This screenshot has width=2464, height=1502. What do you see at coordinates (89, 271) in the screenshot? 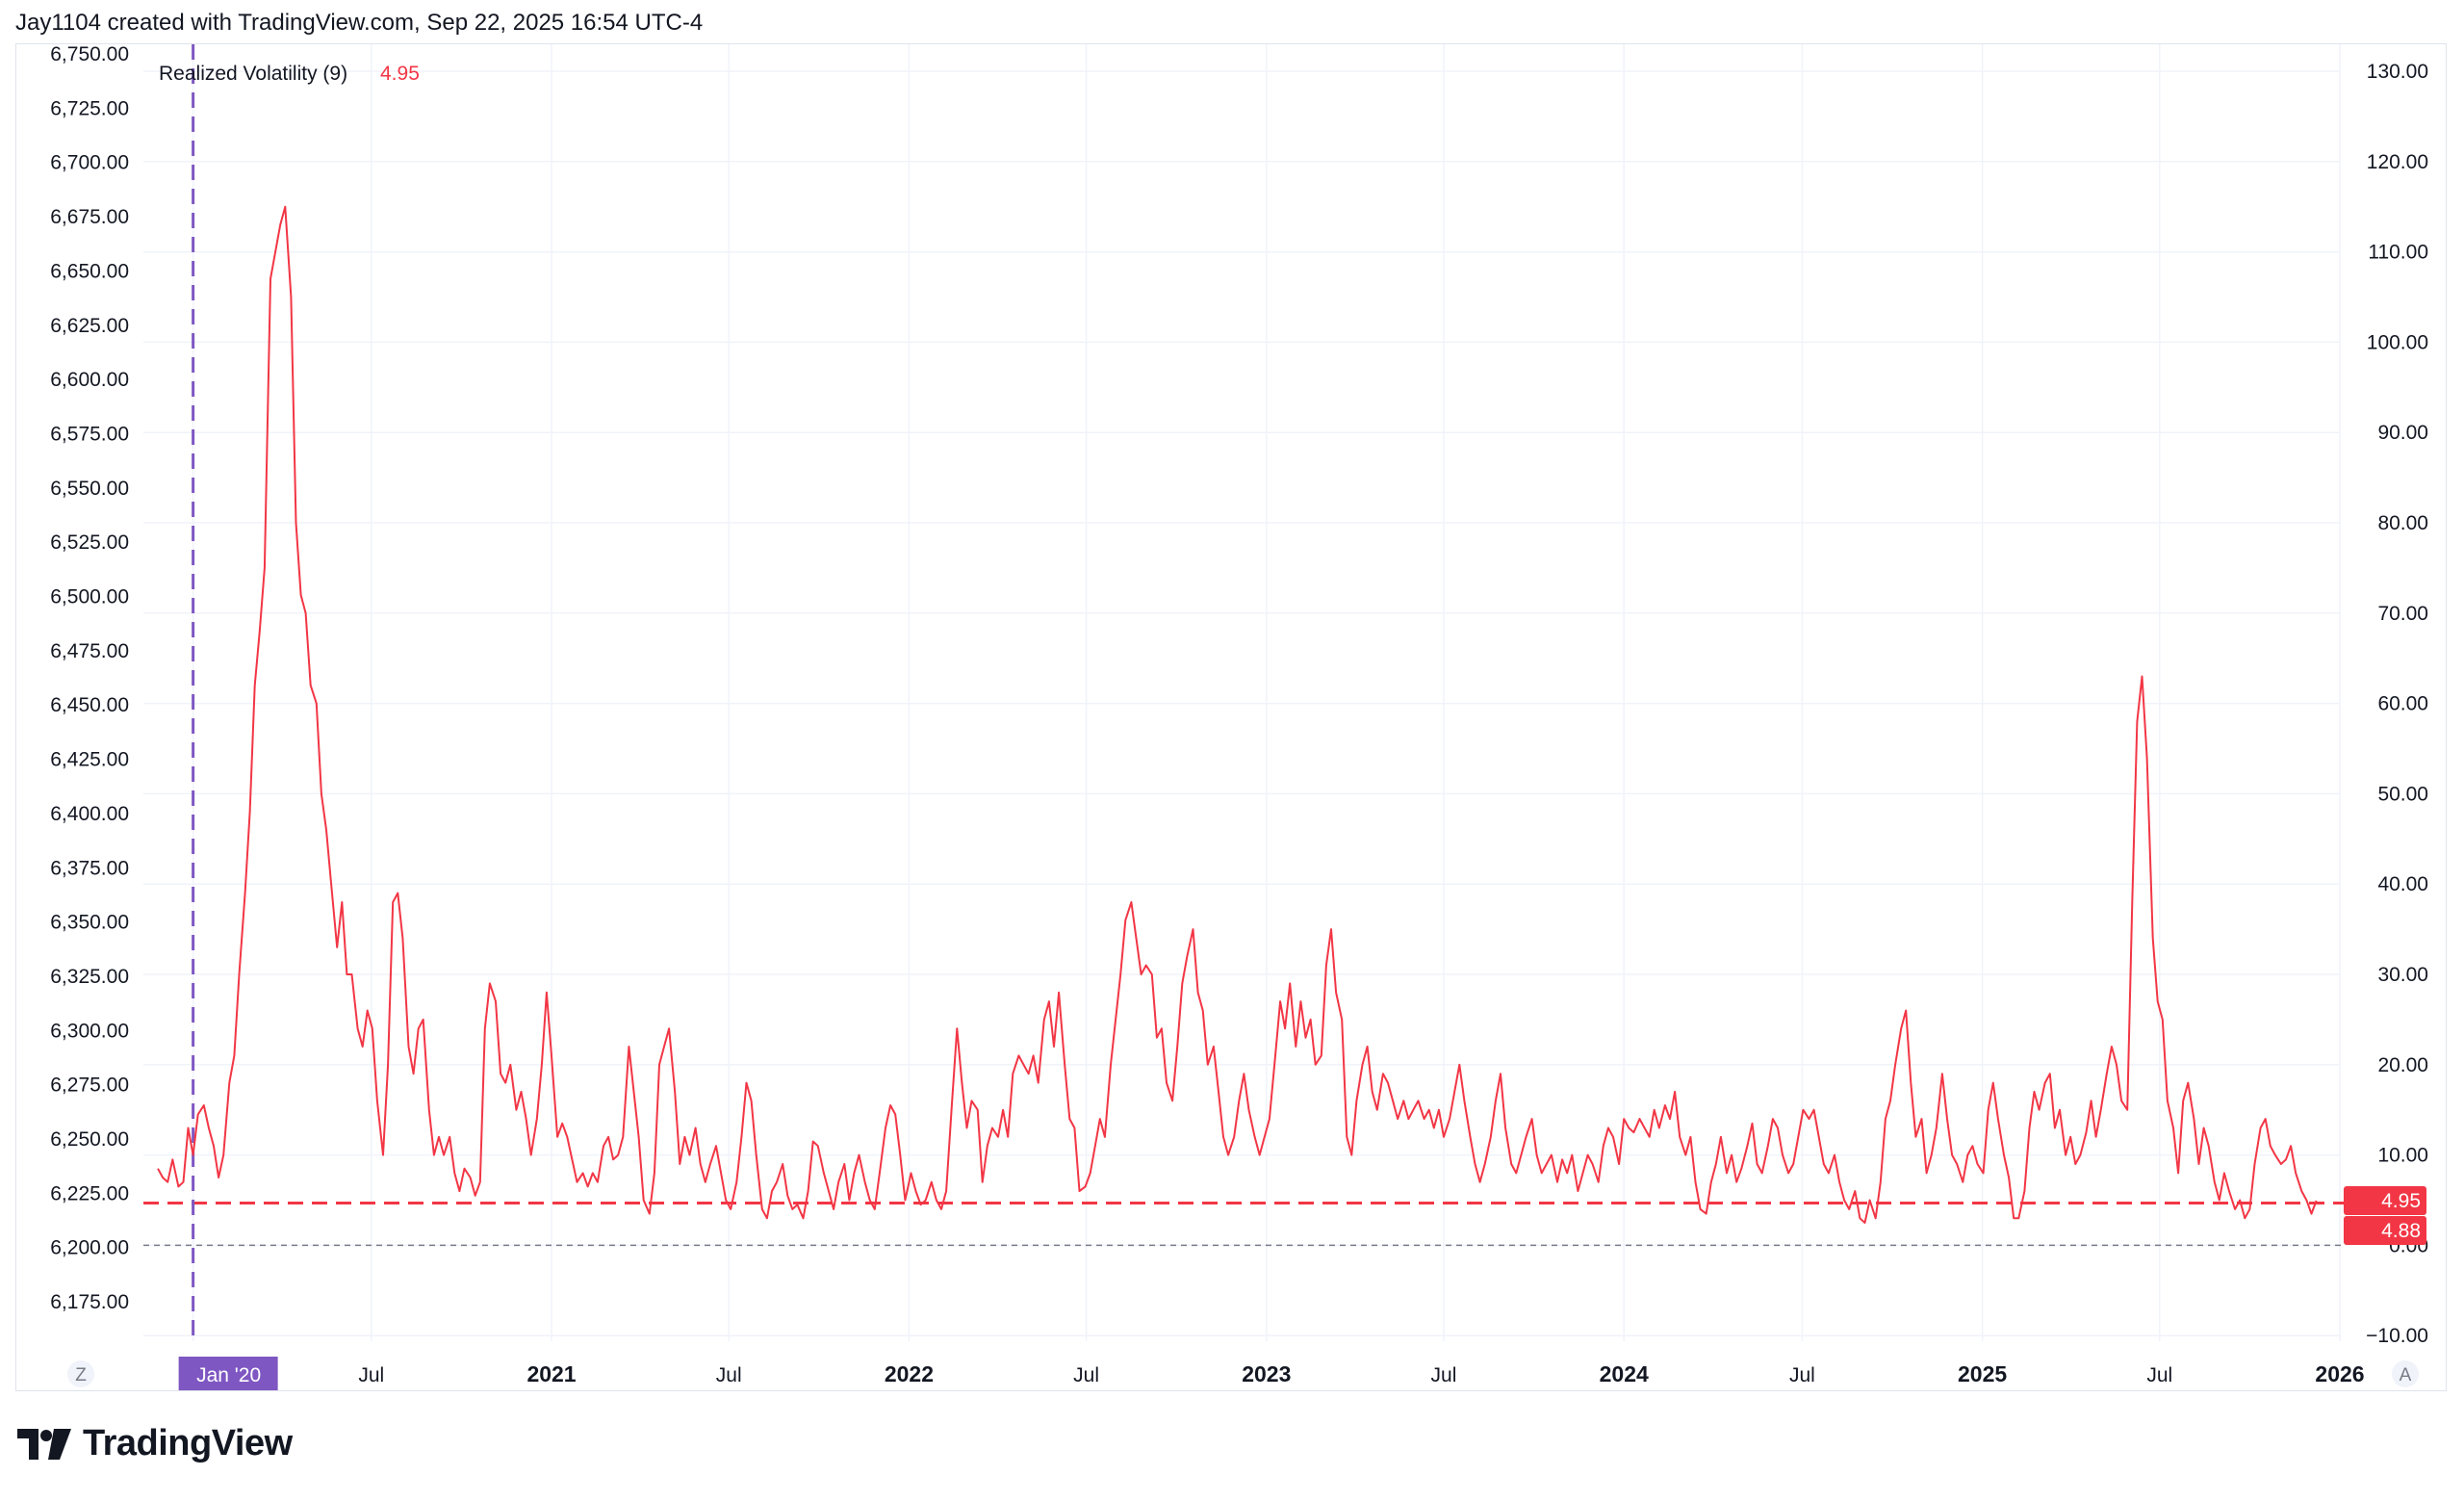
I see `left-axis-tick-label: 6,650.00` at bounding box center [89, 271].